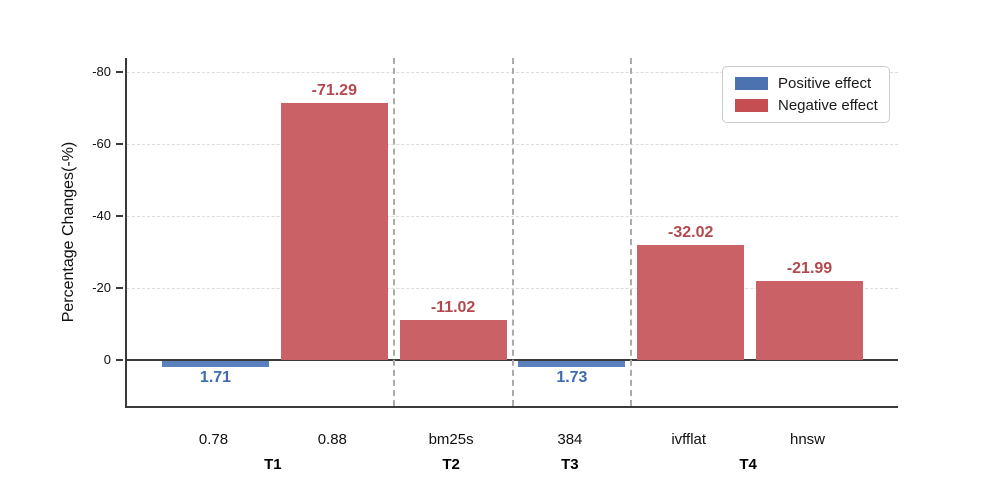  What do you see at coordinates (215, 364) in the screenshot?
I see `bar-0.78` at bounding box center [215, 364].